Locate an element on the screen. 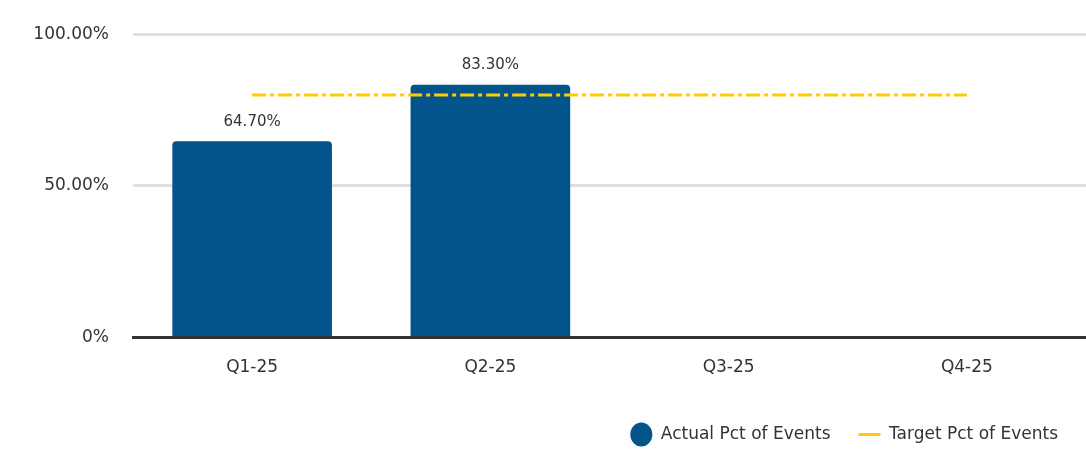  x-tick-label: Q2-25 is located at coordinates (490, 366).